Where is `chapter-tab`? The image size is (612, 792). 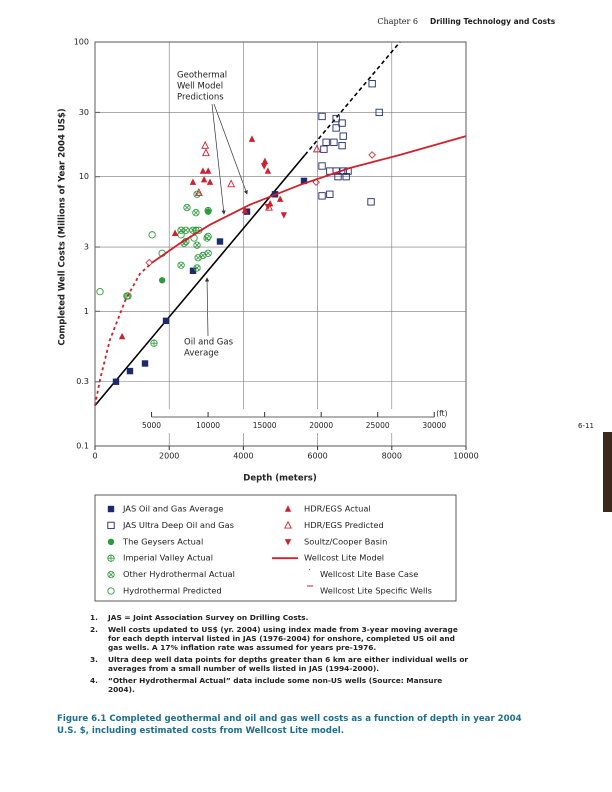
chapter-tab is located at coordinates (607, 472).